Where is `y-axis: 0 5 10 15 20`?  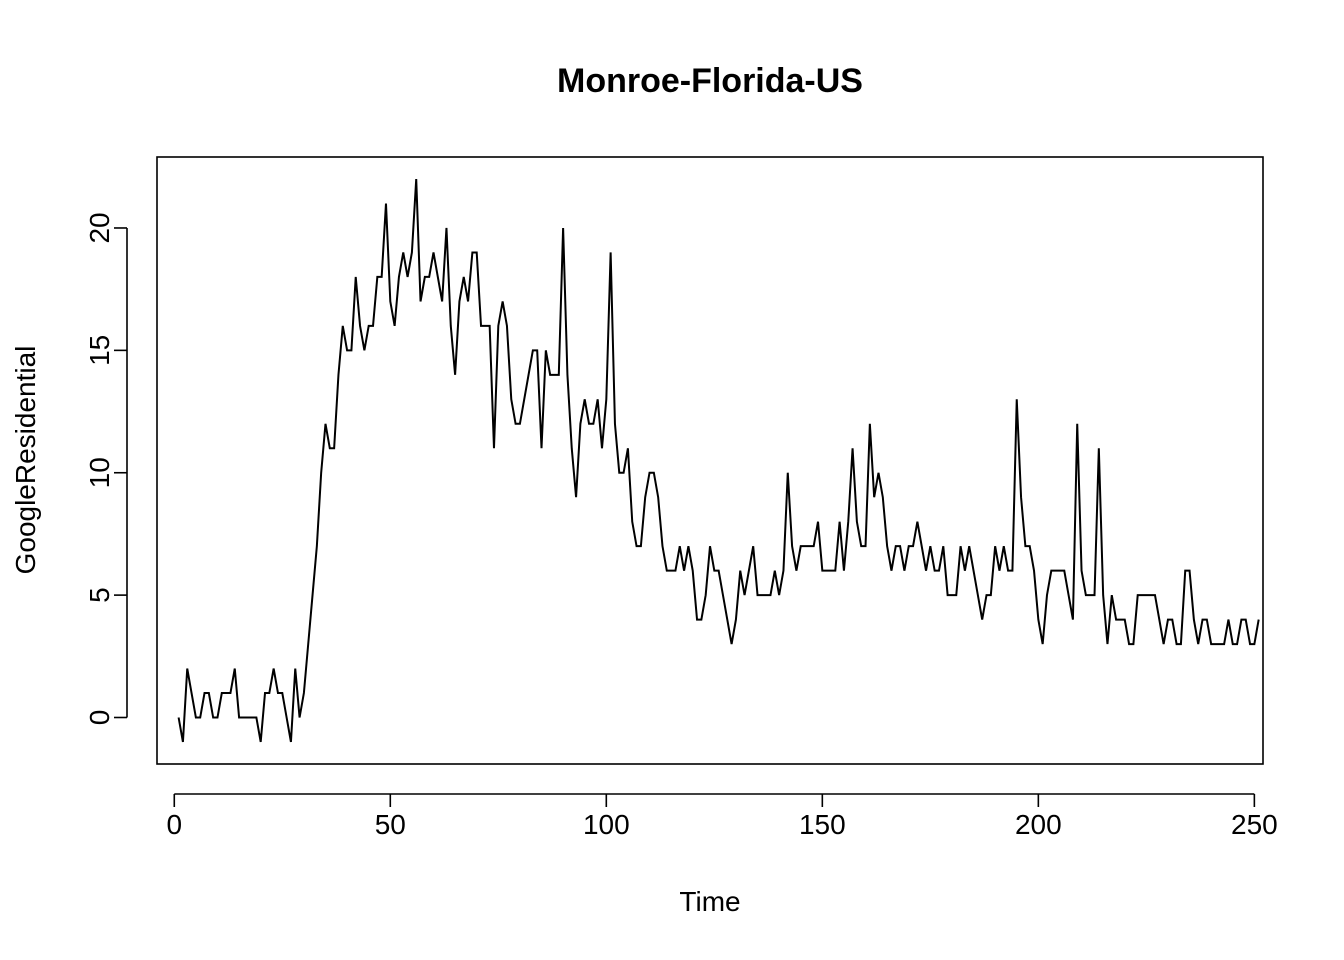
y-axis: 0 5 10 15 20 is located at coordinates (106, 469).